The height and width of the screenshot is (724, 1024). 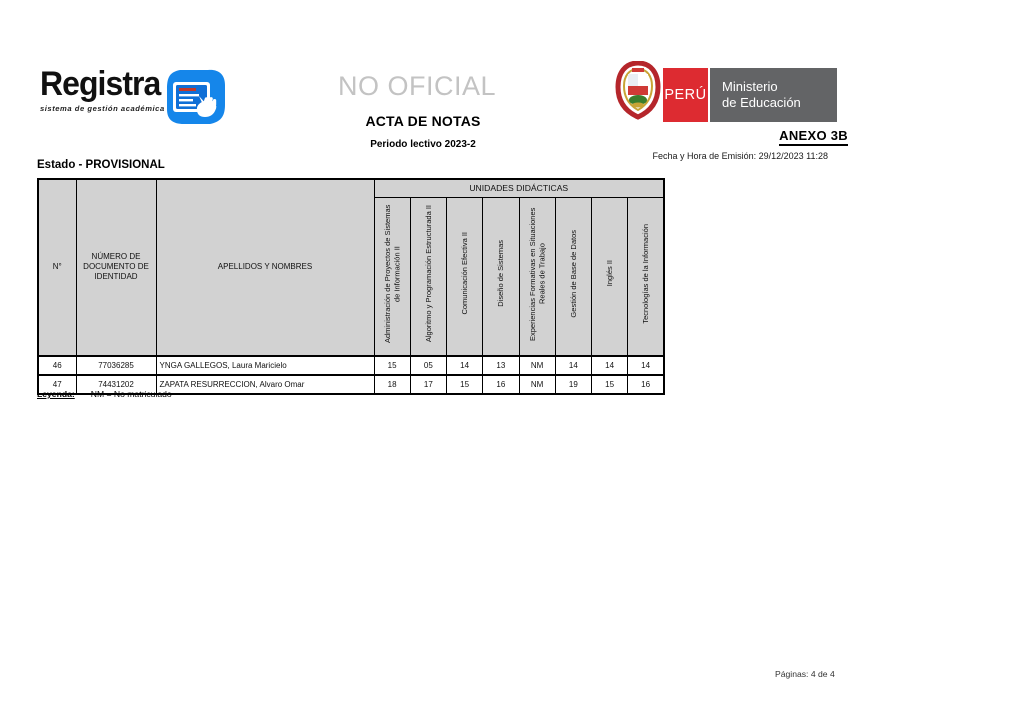 What do you see at coordinates (750, 87) in the screenshot?
I see `ministry-line1: Ministerio` at bounding box center [750, 87].